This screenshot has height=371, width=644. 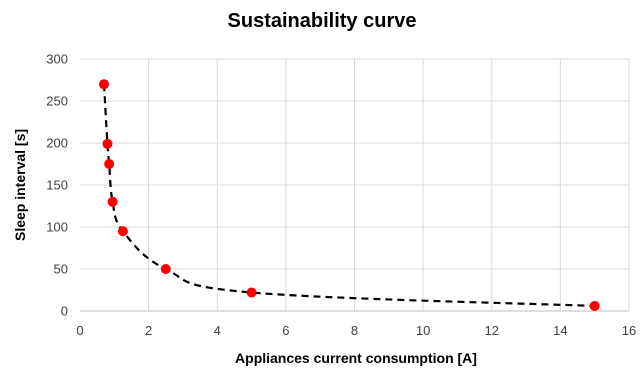 What do you see at coordinates (492, 330) in the screenshot?
I see `x-tick-label: 12` at bounding box center [492, 330].